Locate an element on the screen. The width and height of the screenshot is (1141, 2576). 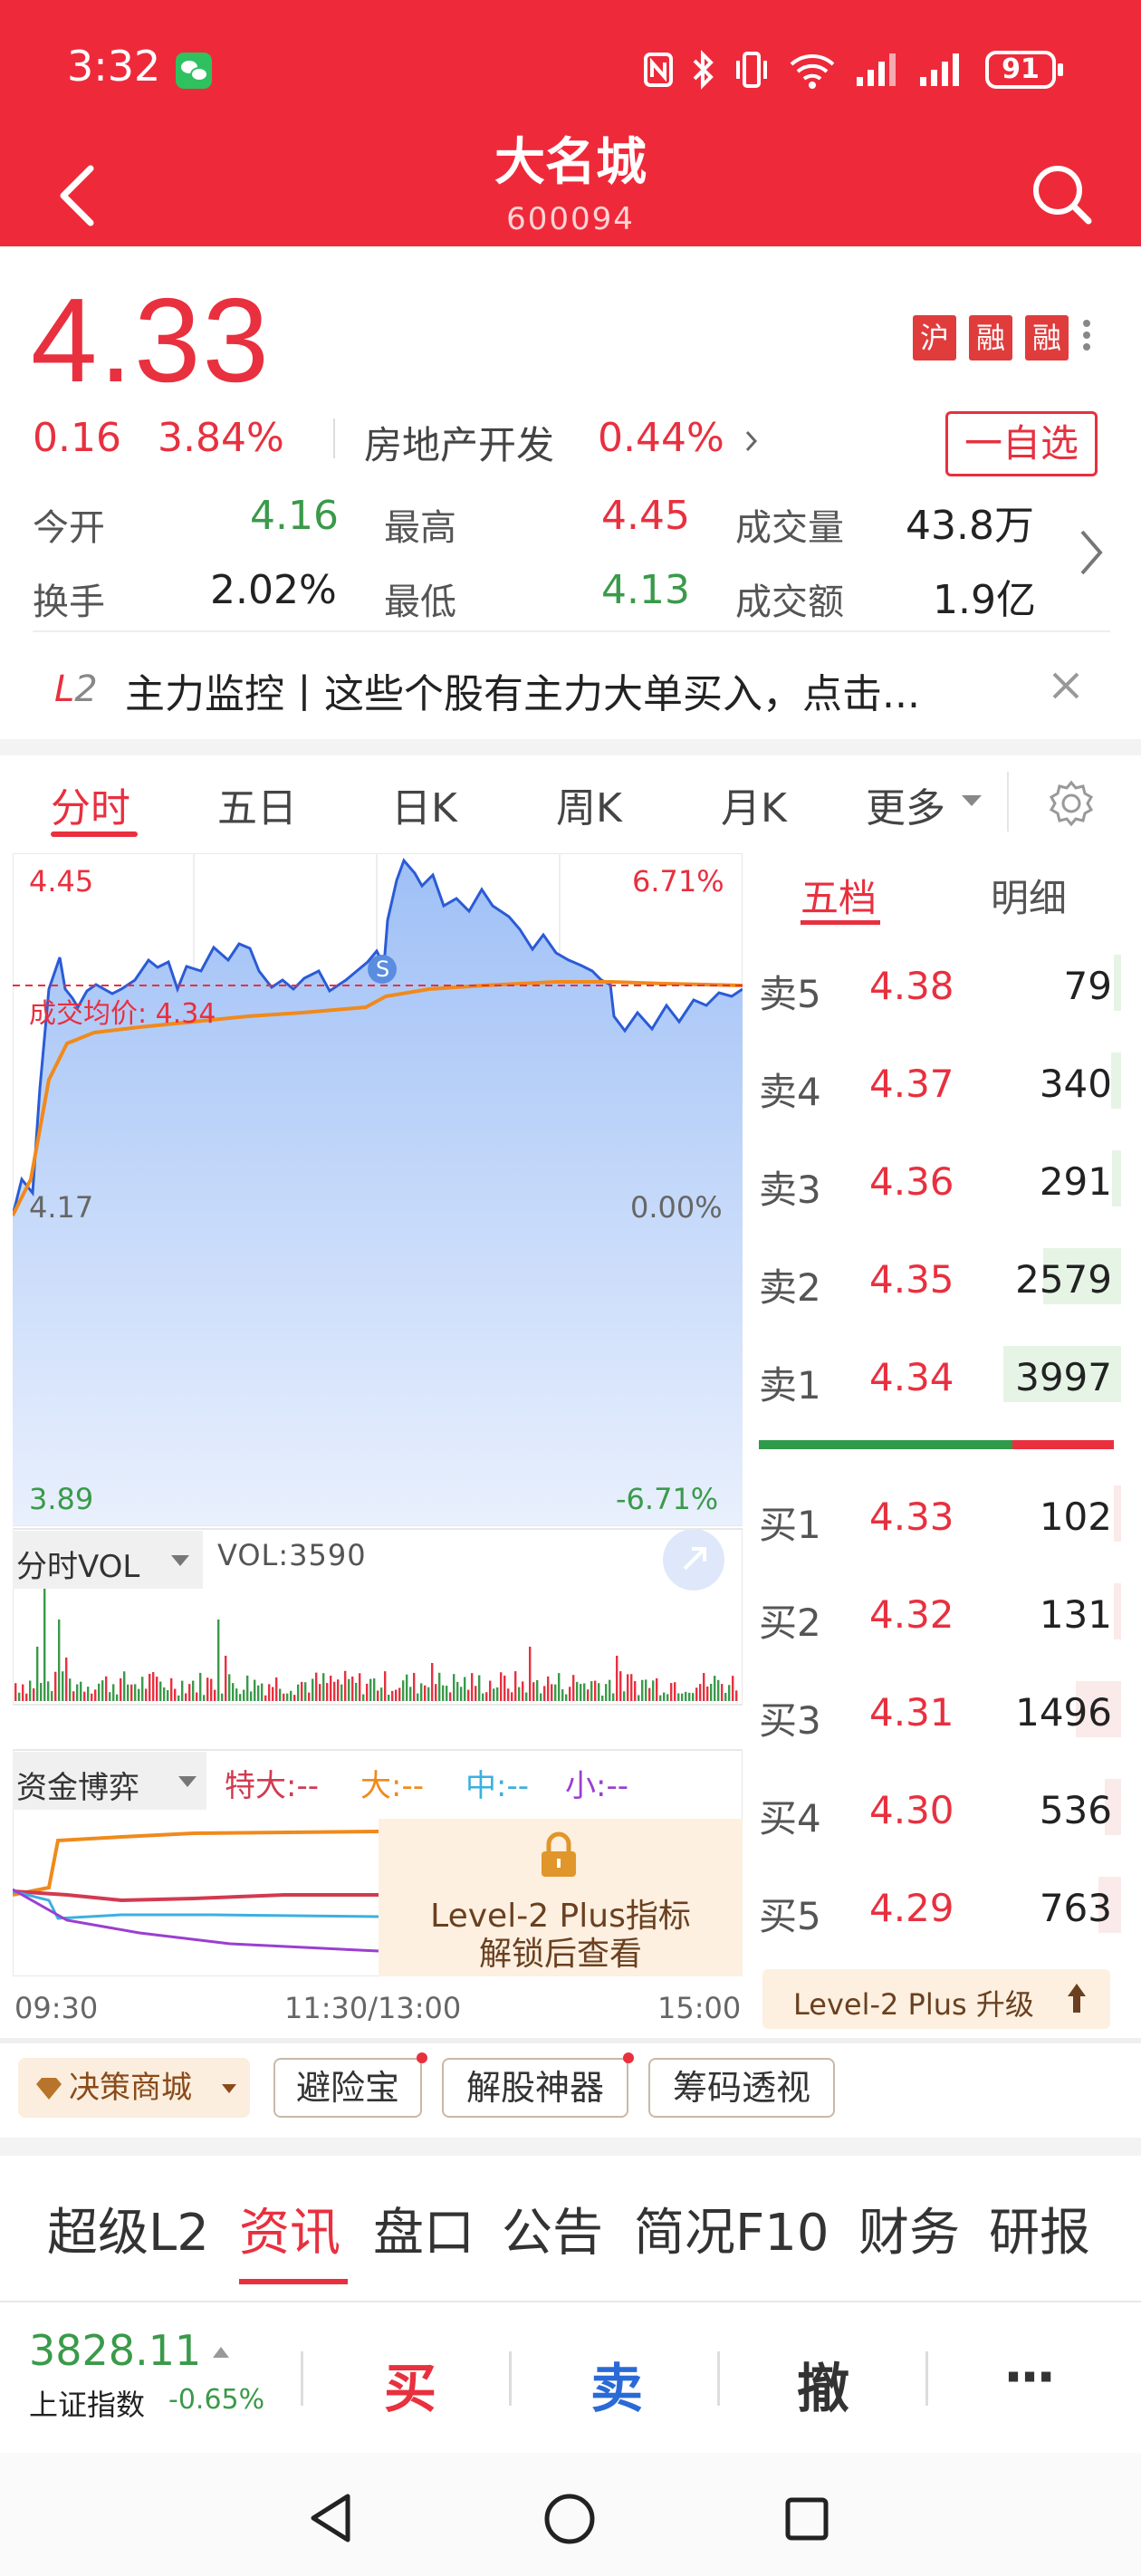
bid-row-4: 买4 4.30 536 is located at coordinates (940, 1810).